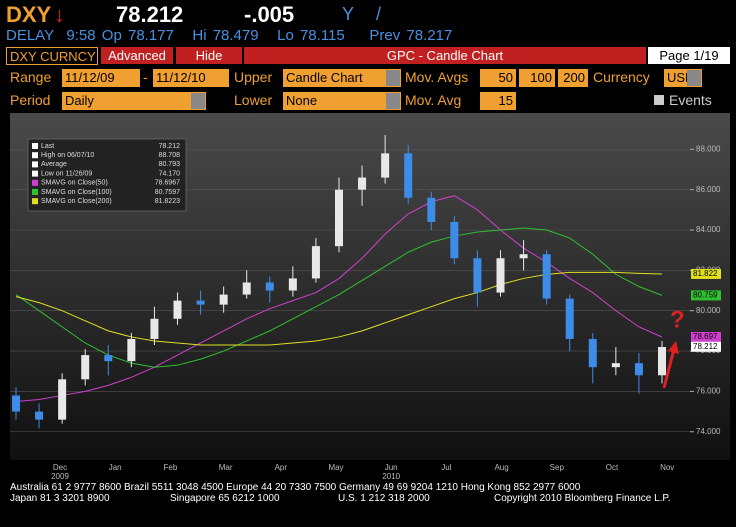 Image resolution: width=736 pixels, height=527 pixels. What do you see at coordinates (391, 467) in the screenshot?
I see `x-tick-label: Jun` at bounding box center [391, 467].